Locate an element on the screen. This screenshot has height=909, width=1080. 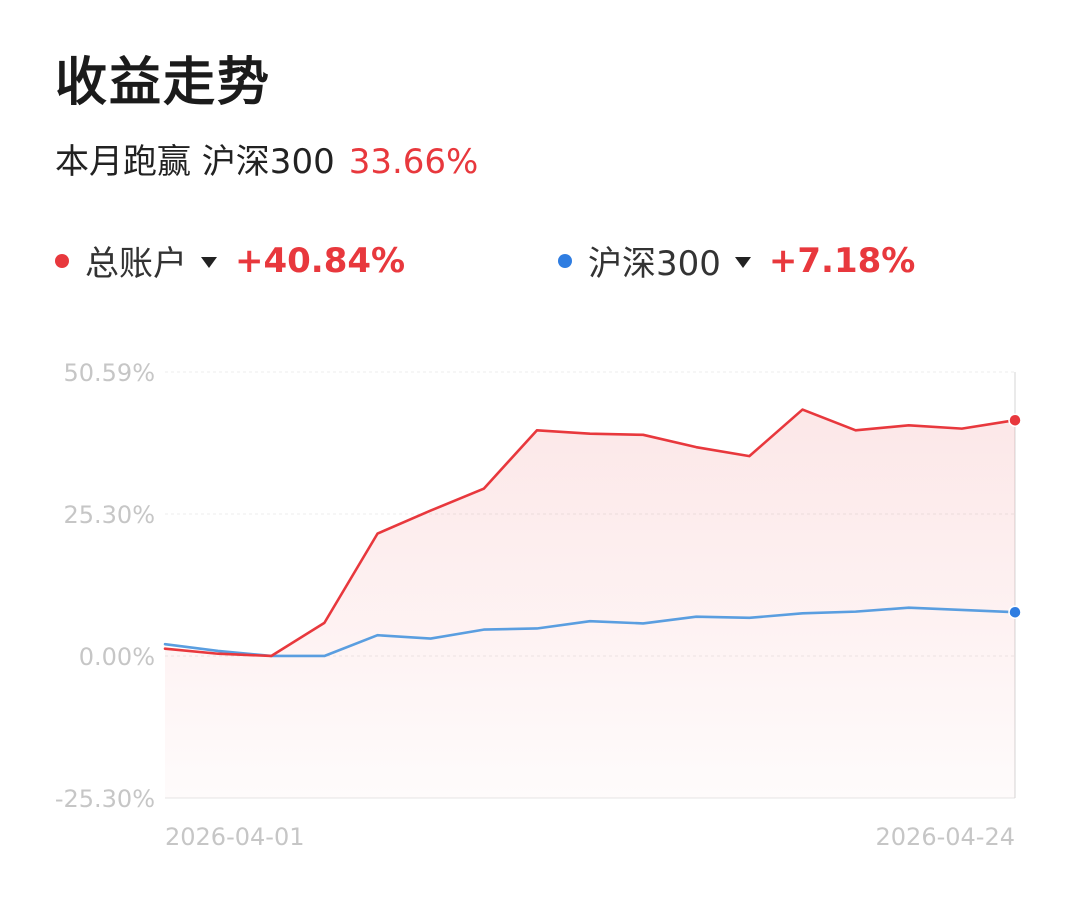
legend-account: 总账户 +40.84% is located at coordinates (230, 260).